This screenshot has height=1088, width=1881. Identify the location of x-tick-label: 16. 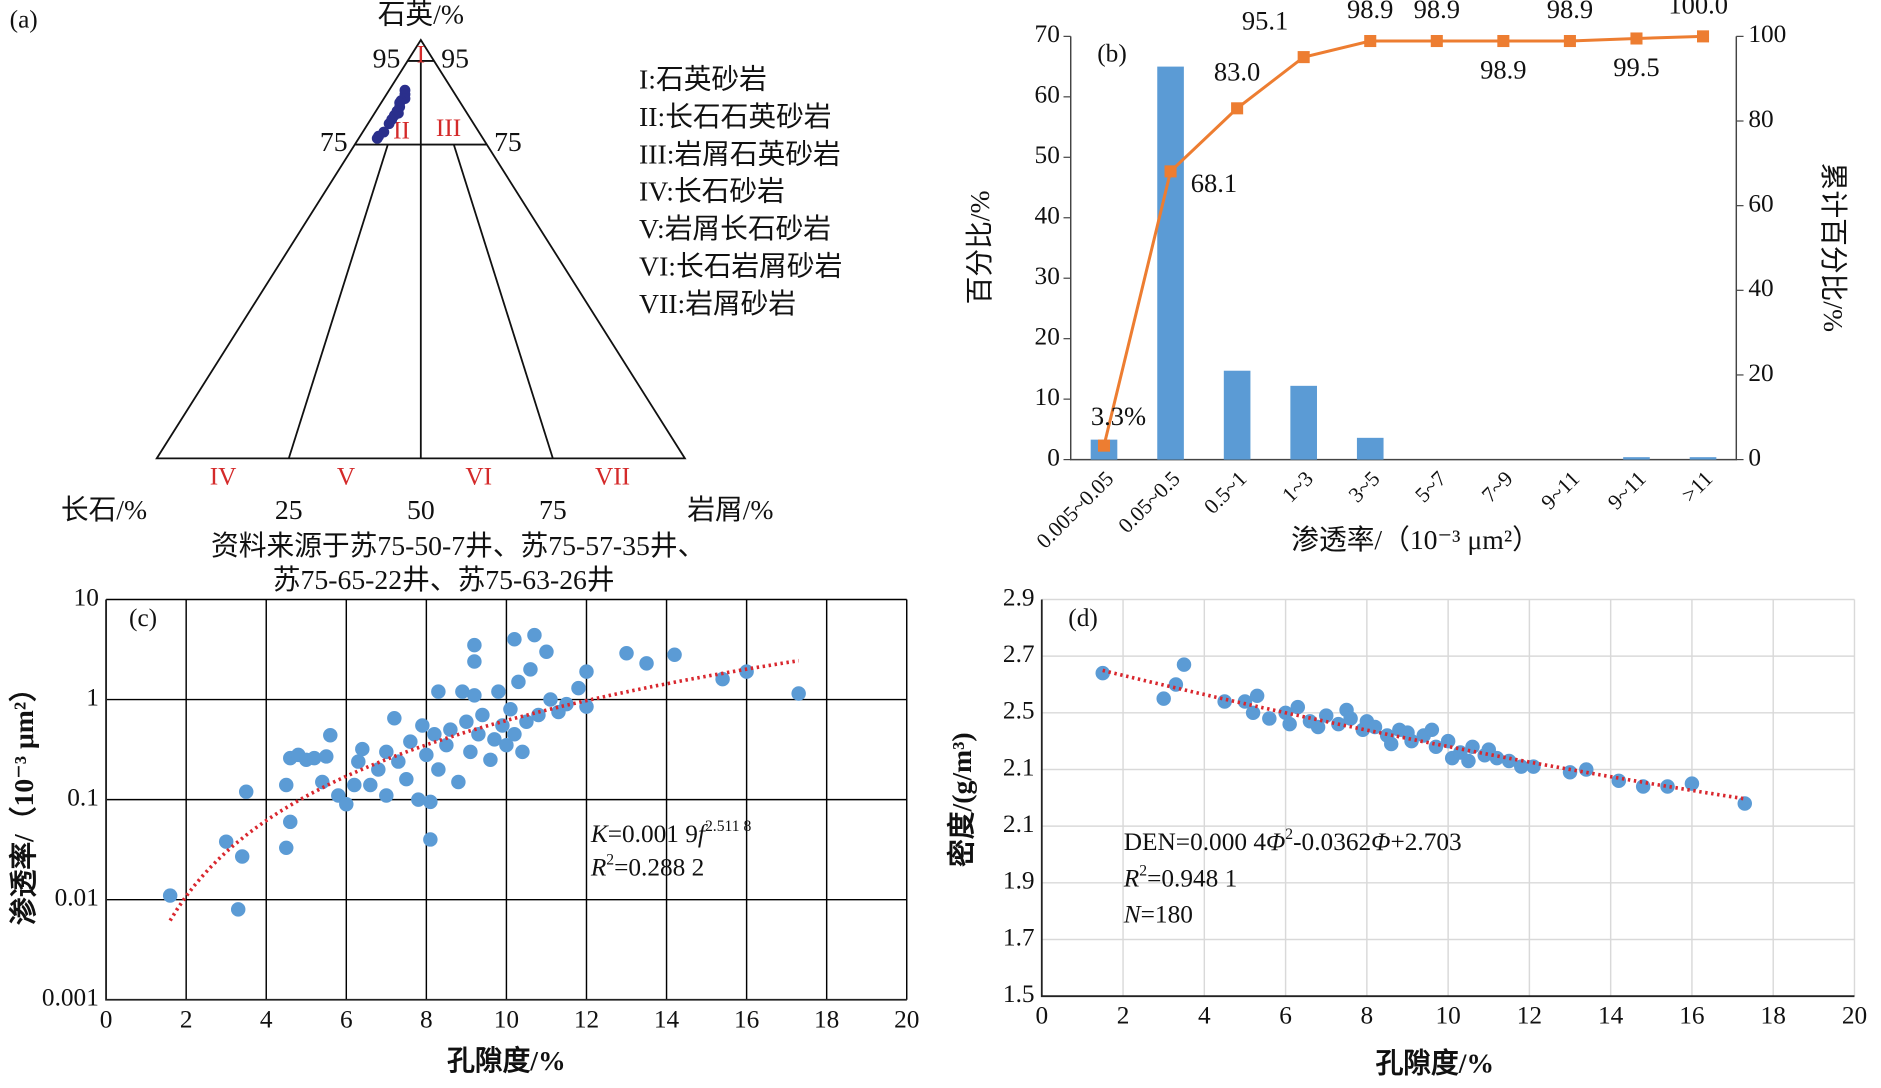
(746, 1019).